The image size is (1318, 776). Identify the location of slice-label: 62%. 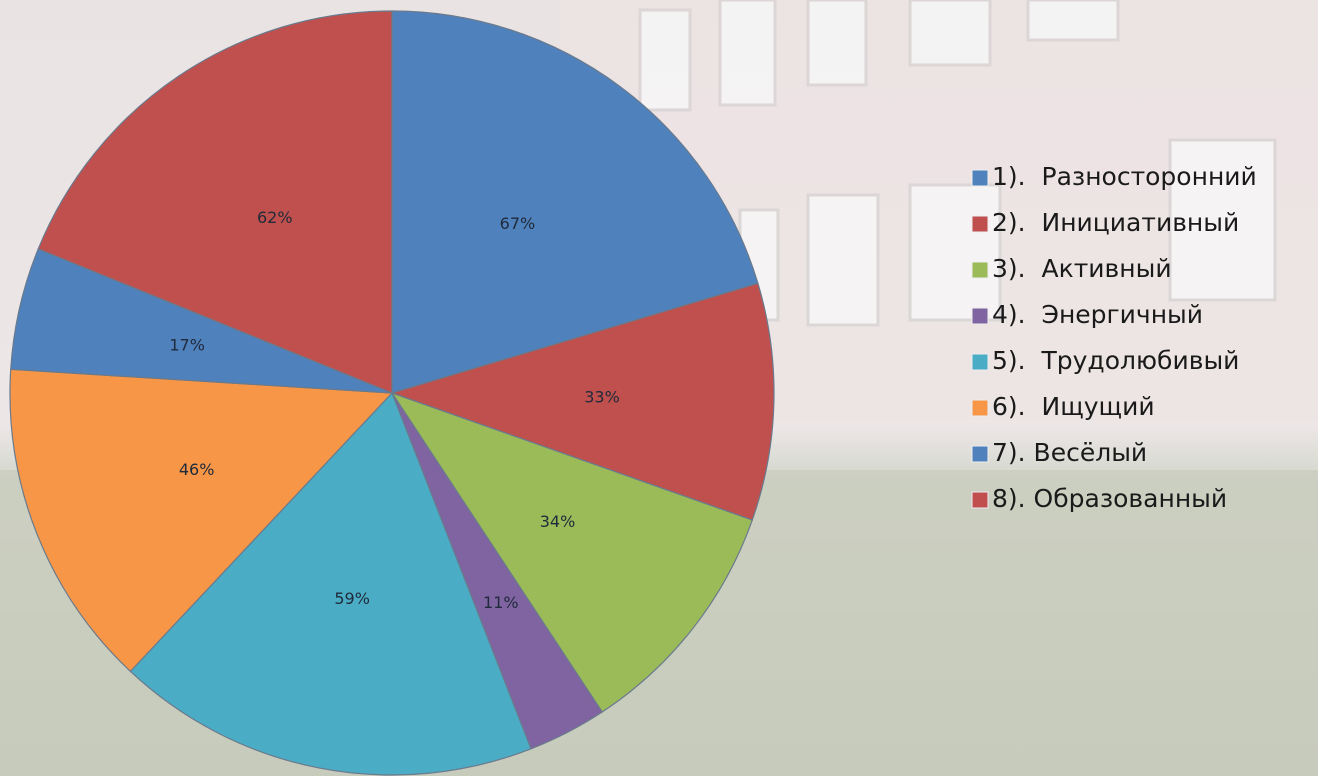
(275, 217).